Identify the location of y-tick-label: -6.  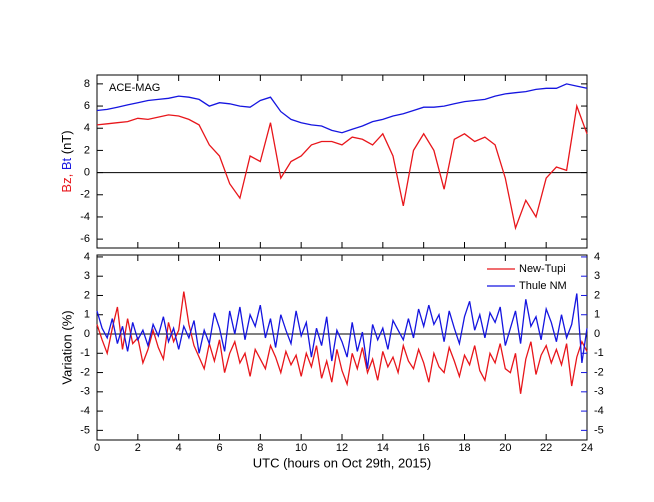
(85, 239).